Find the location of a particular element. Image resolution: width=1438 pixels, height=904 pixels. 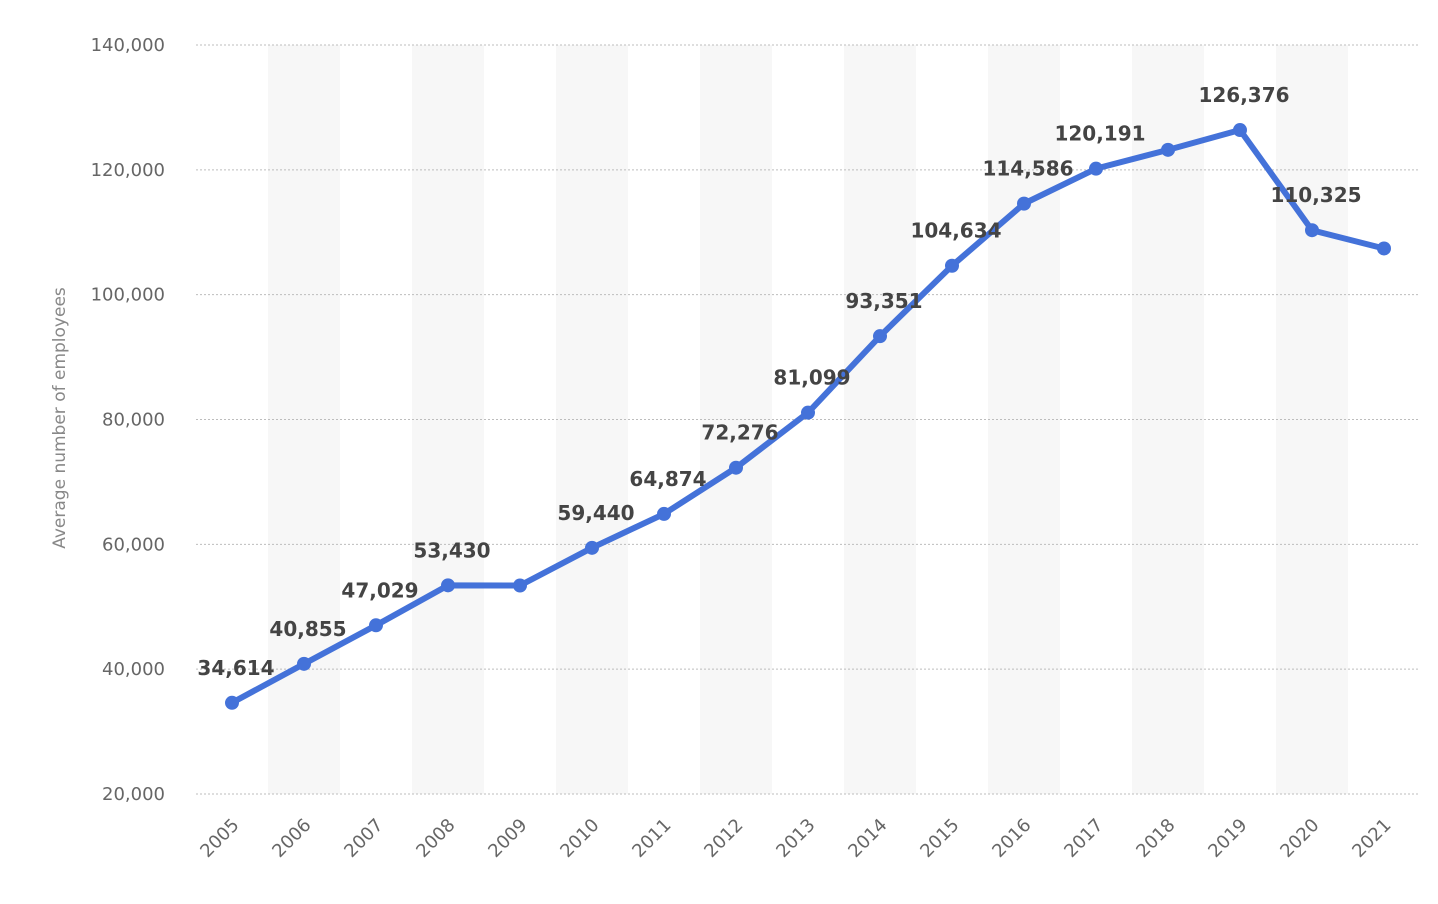

data-label: 81,099 is located at coordinates (811, 378).